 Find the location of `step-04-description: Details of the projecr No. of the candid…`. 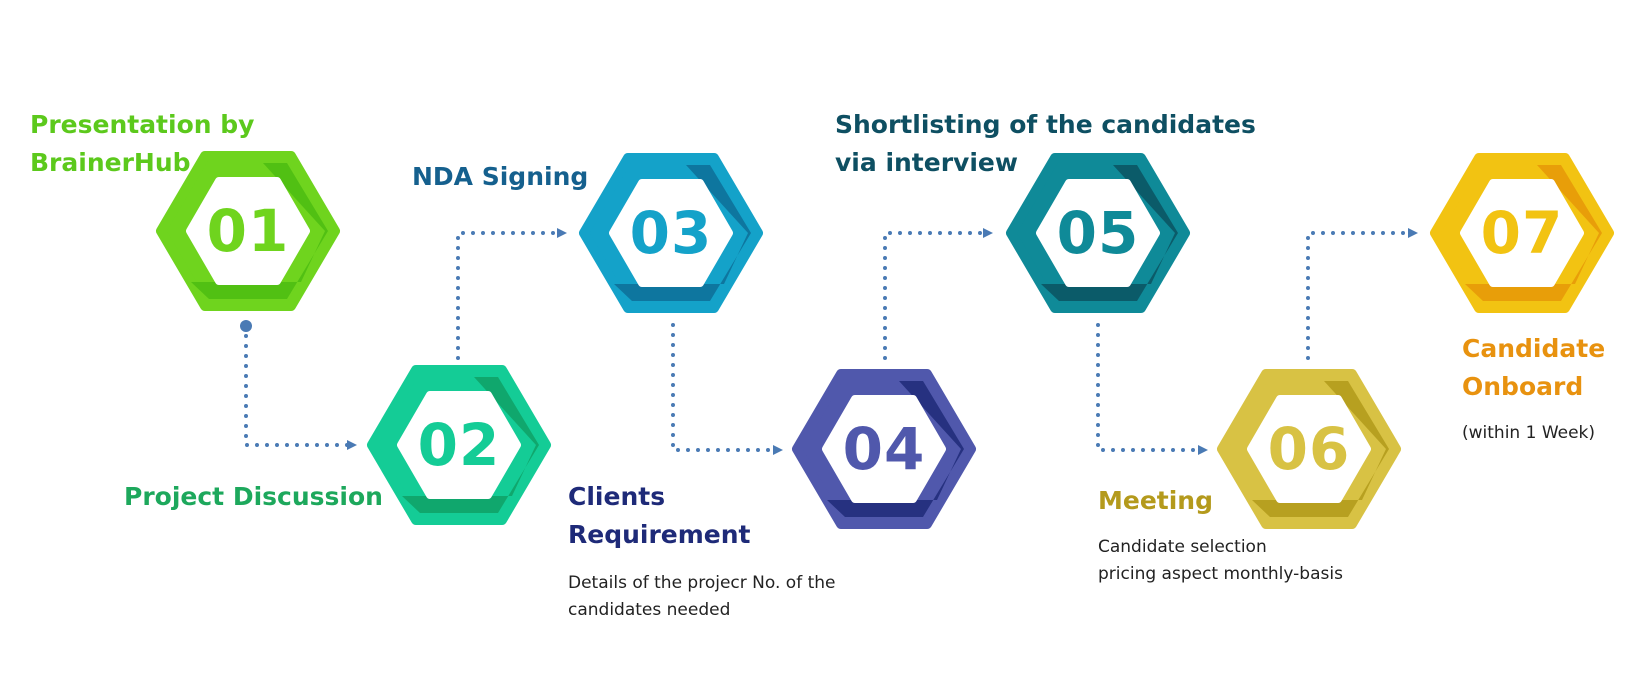

step-04-description: Details of the projecr No. of the candid… is located at coordinates (701, 597).